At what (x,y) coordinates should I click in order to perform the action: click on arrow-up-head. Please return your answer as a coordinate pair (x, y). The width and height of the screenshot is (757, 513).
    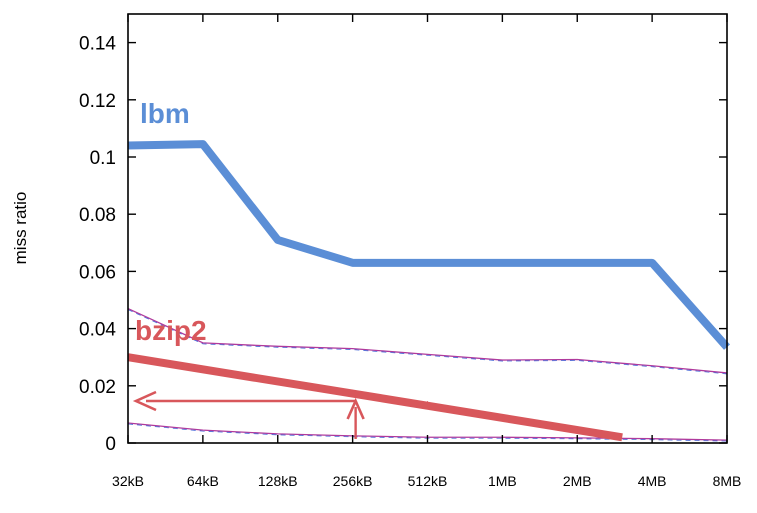
    Looking at the image, I should click on (355, 408).